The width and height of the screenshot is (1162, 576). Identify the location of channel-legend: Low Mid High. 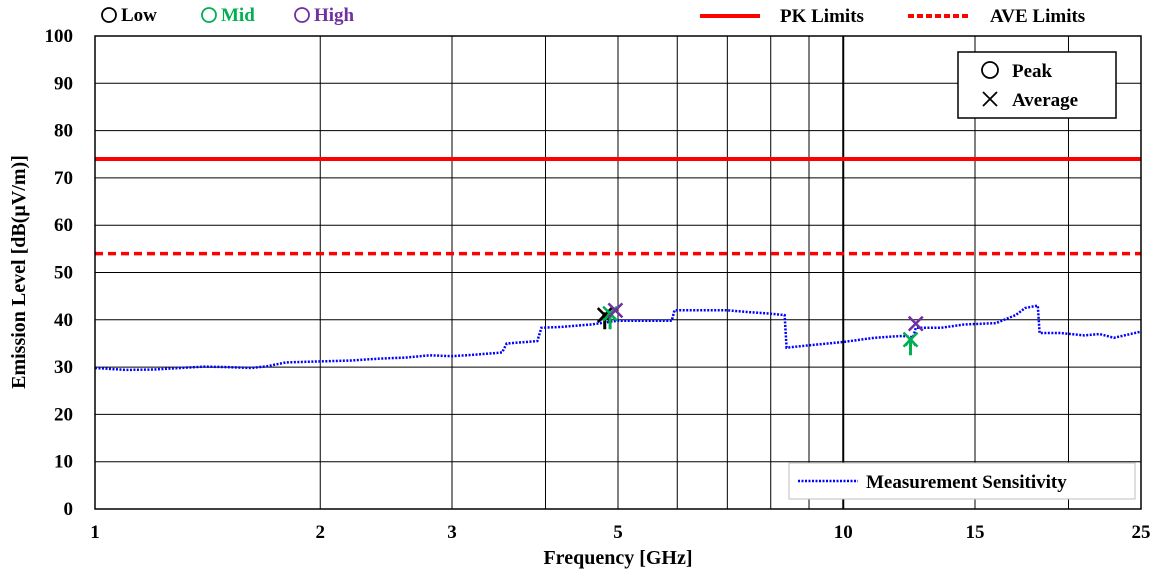
(228, 15).